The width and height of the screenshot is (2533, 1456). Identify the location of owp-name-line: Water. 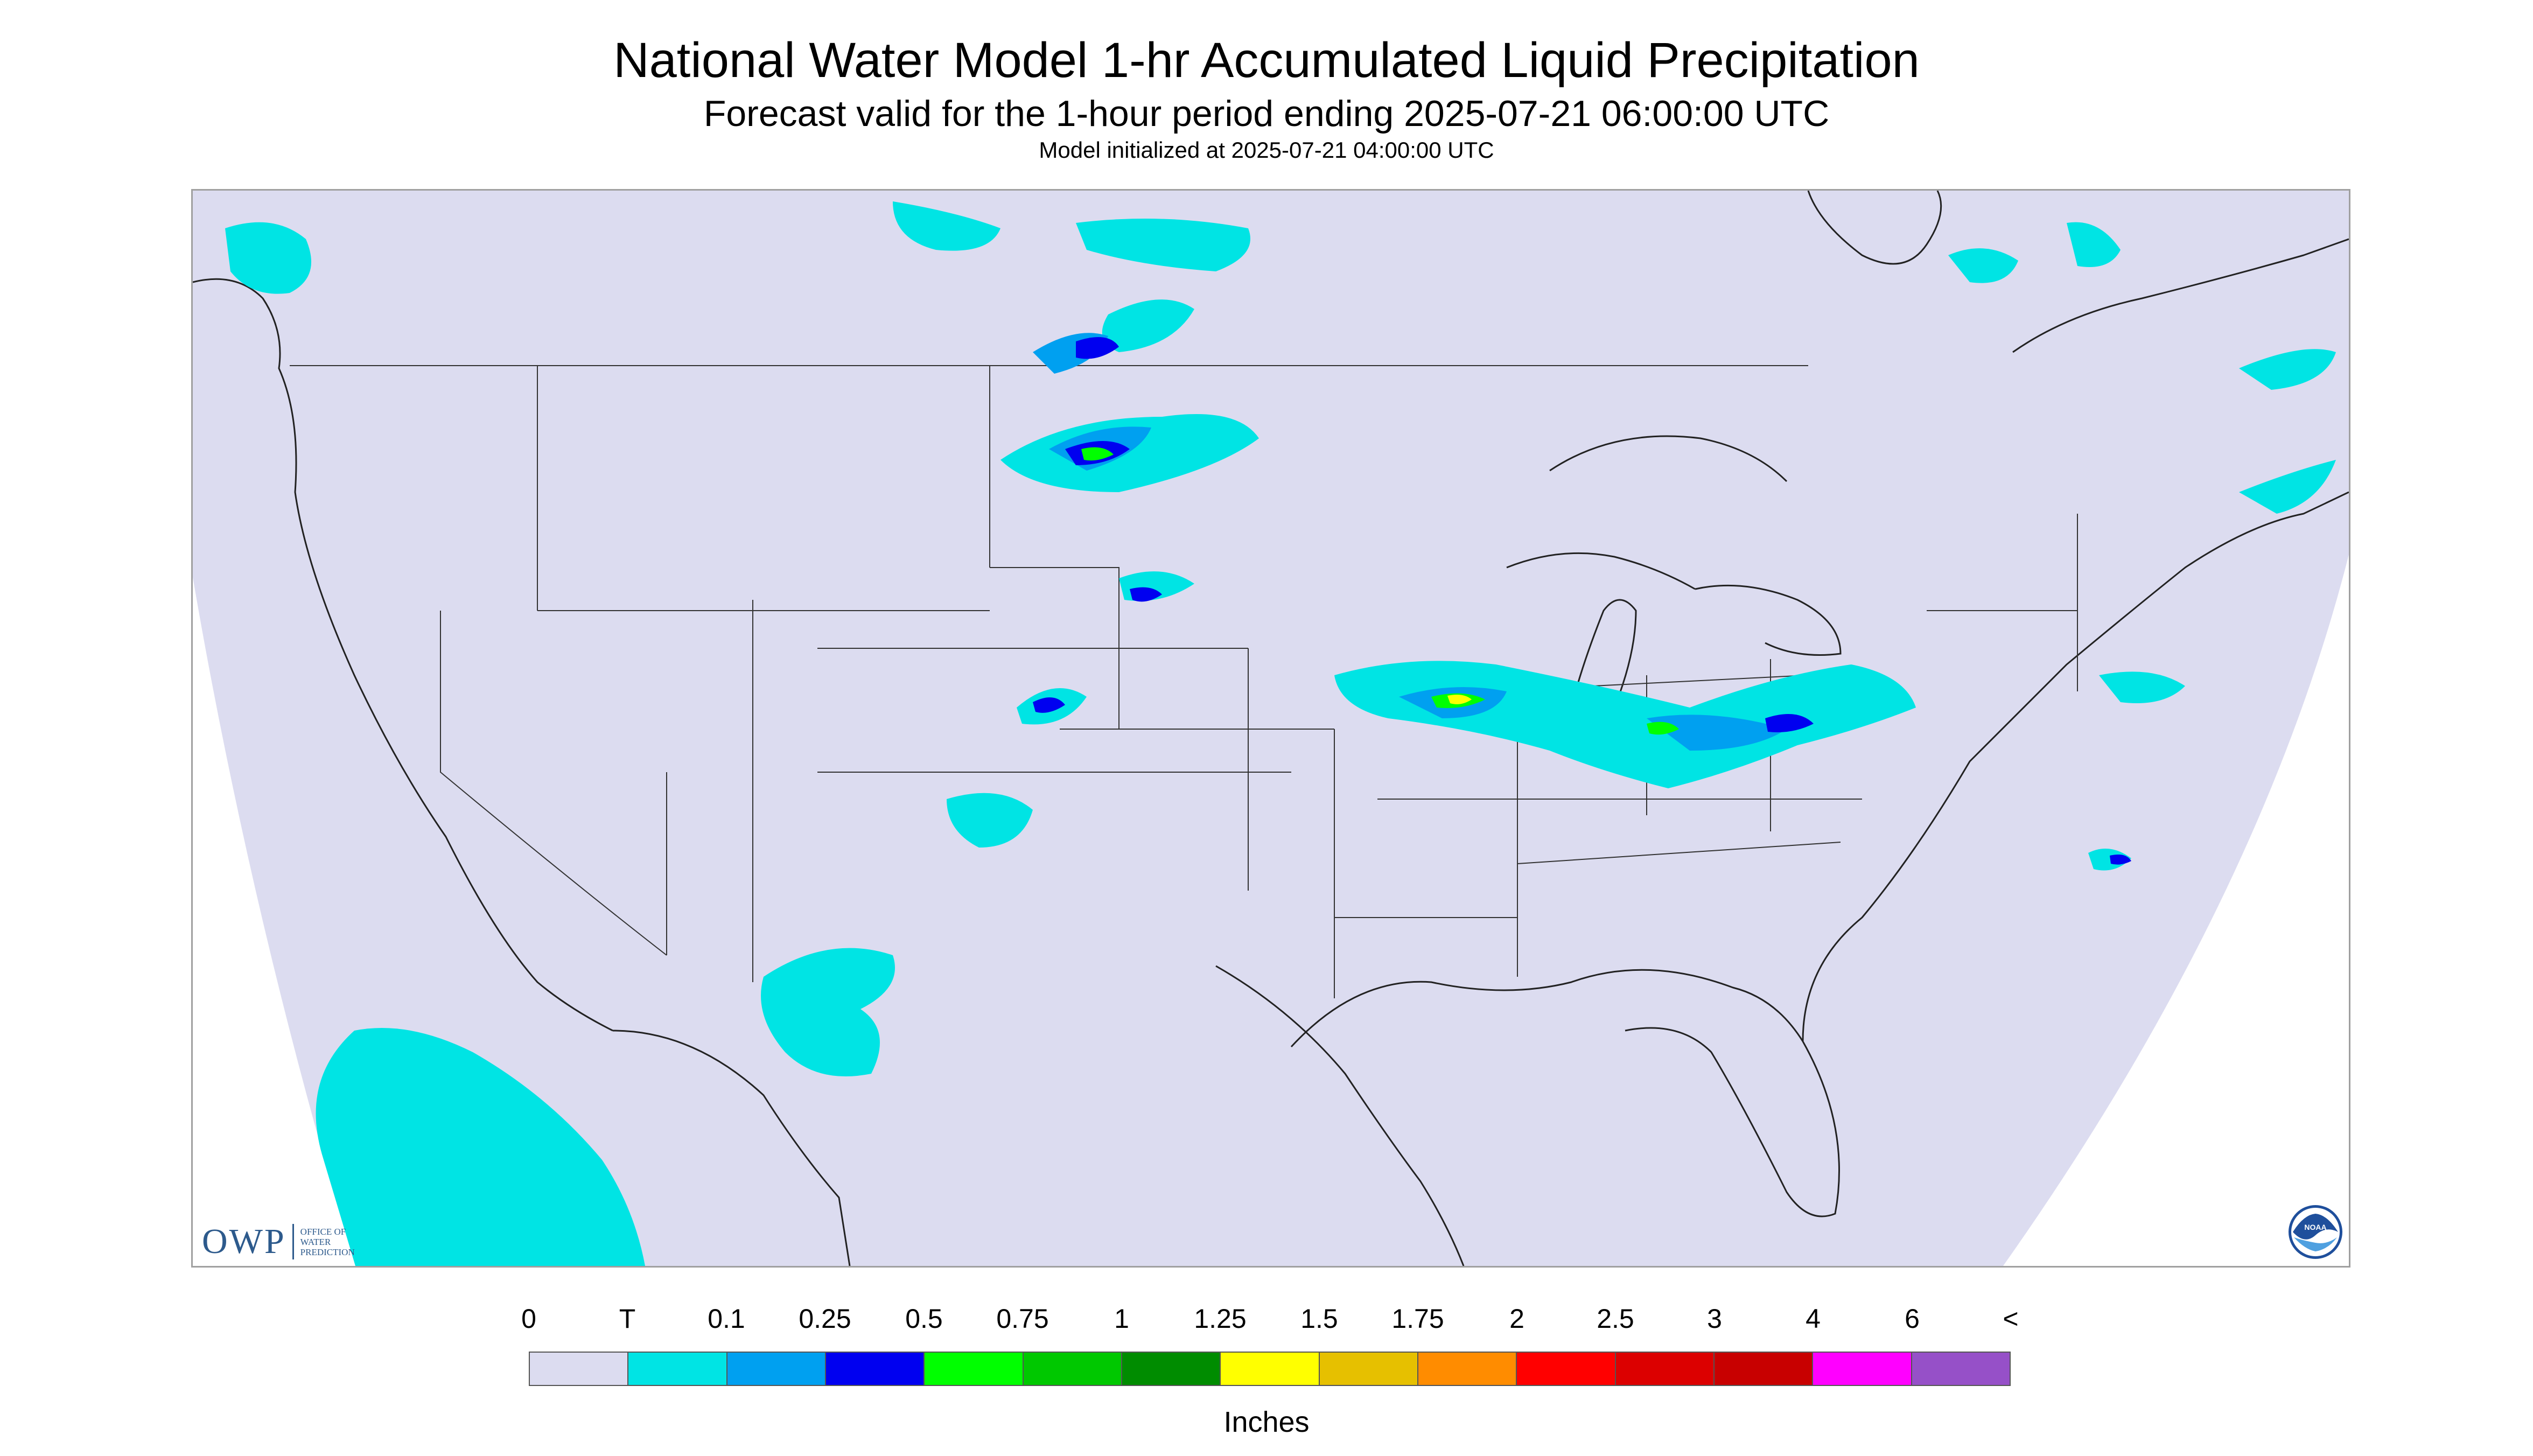
(315, 1241).